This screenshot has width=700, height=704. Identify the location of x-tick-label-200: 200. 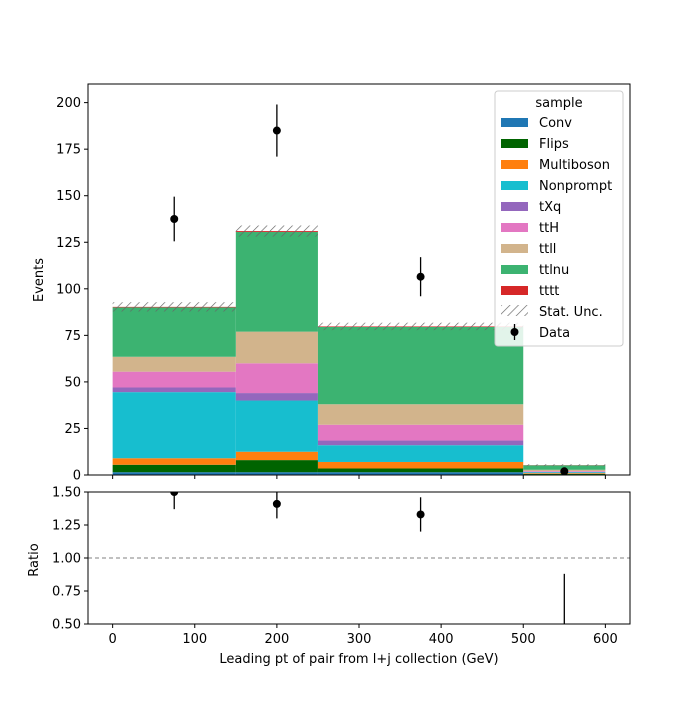
(276, 639).